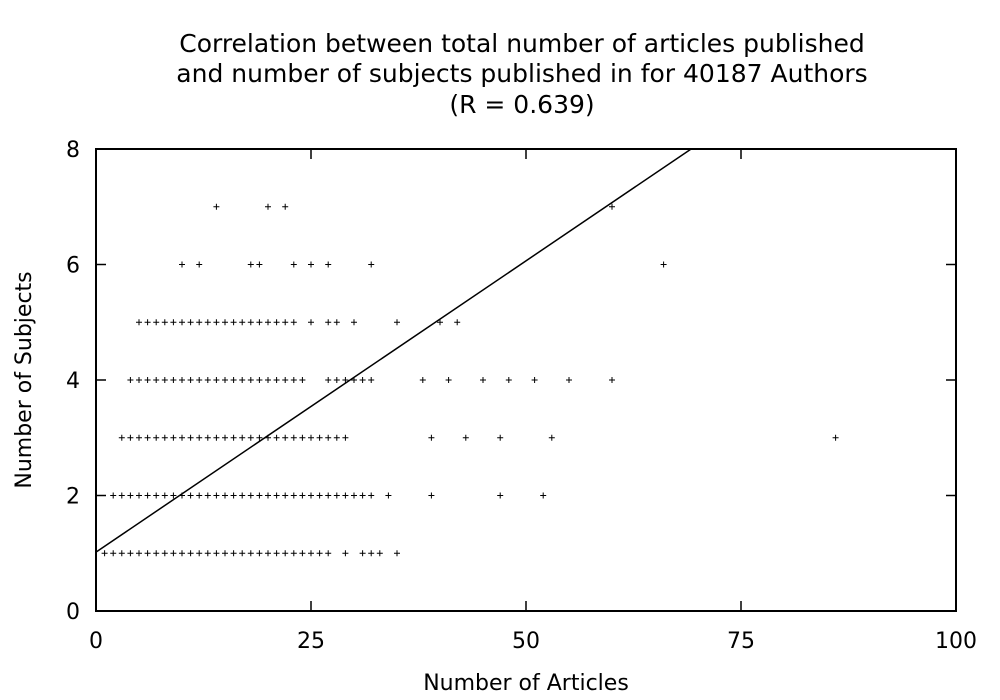 This screenshot has width=1000, height=700. What do you see at coordinates (956, 641) in the screenshot?
I see `x-tick-label: 100` at bounding box center [956, 641].